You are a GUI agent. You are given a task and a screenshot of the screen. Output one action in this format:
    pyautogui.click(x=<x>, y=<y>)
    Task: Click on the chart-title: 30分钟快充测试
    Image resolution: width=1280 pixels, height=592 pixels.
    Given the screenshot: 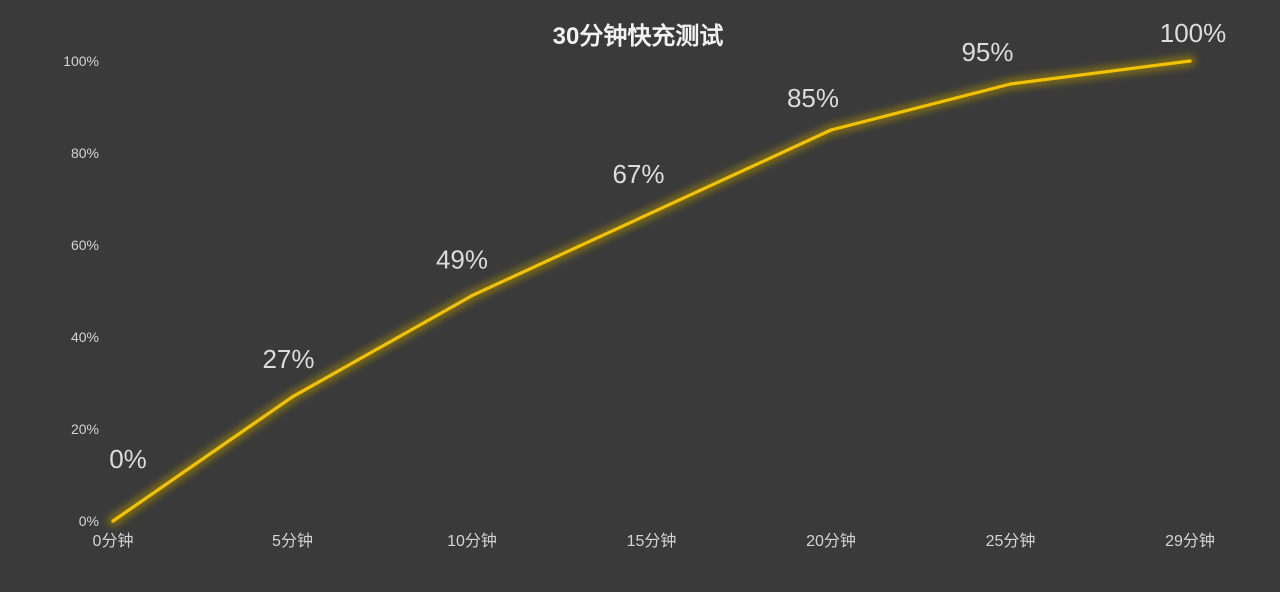 What is the action you would take?
    pyautogui.click(x=638, y=36)
    